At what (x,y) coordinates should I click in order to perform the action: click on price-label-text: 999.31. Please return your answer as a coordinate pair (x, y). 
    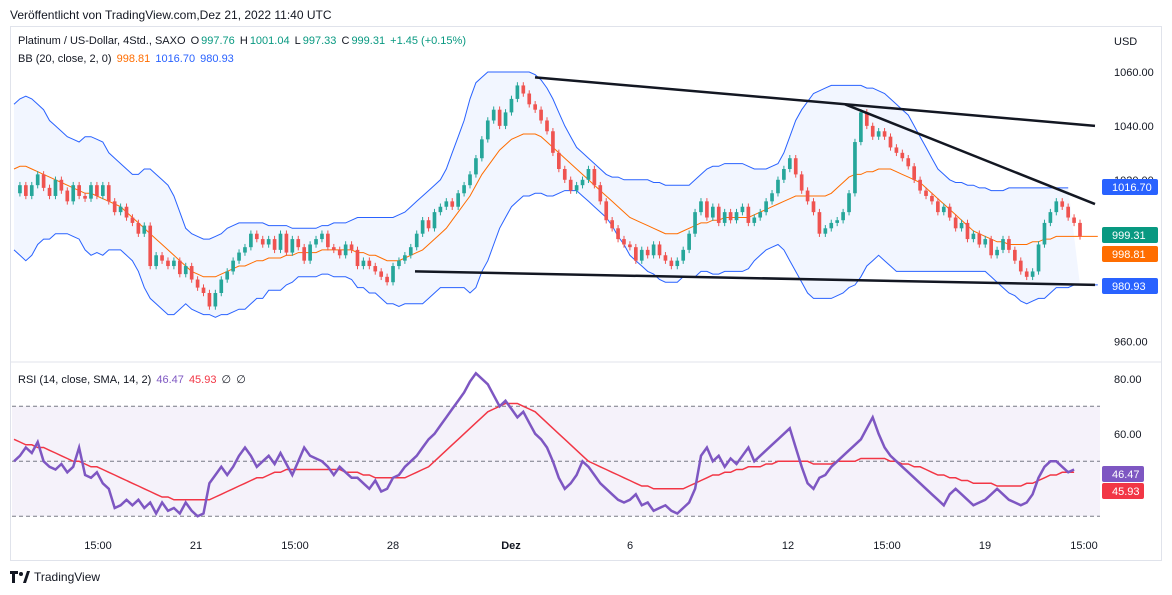
    Looking at the image, I should click on (1129, 236).